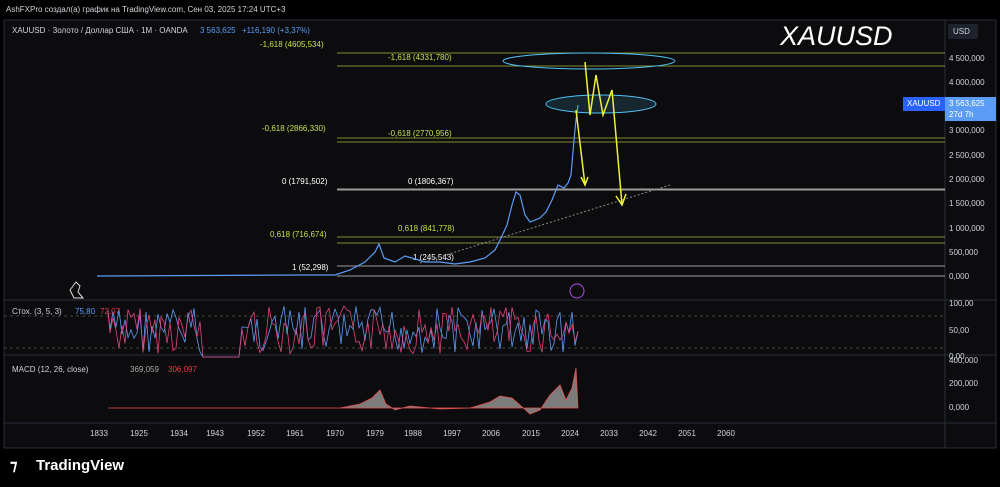  What do you see at coordinates (967, 103) in the screenshot?
I see `price-badge-price: 3 563,625` at bounding box center [967, 103].